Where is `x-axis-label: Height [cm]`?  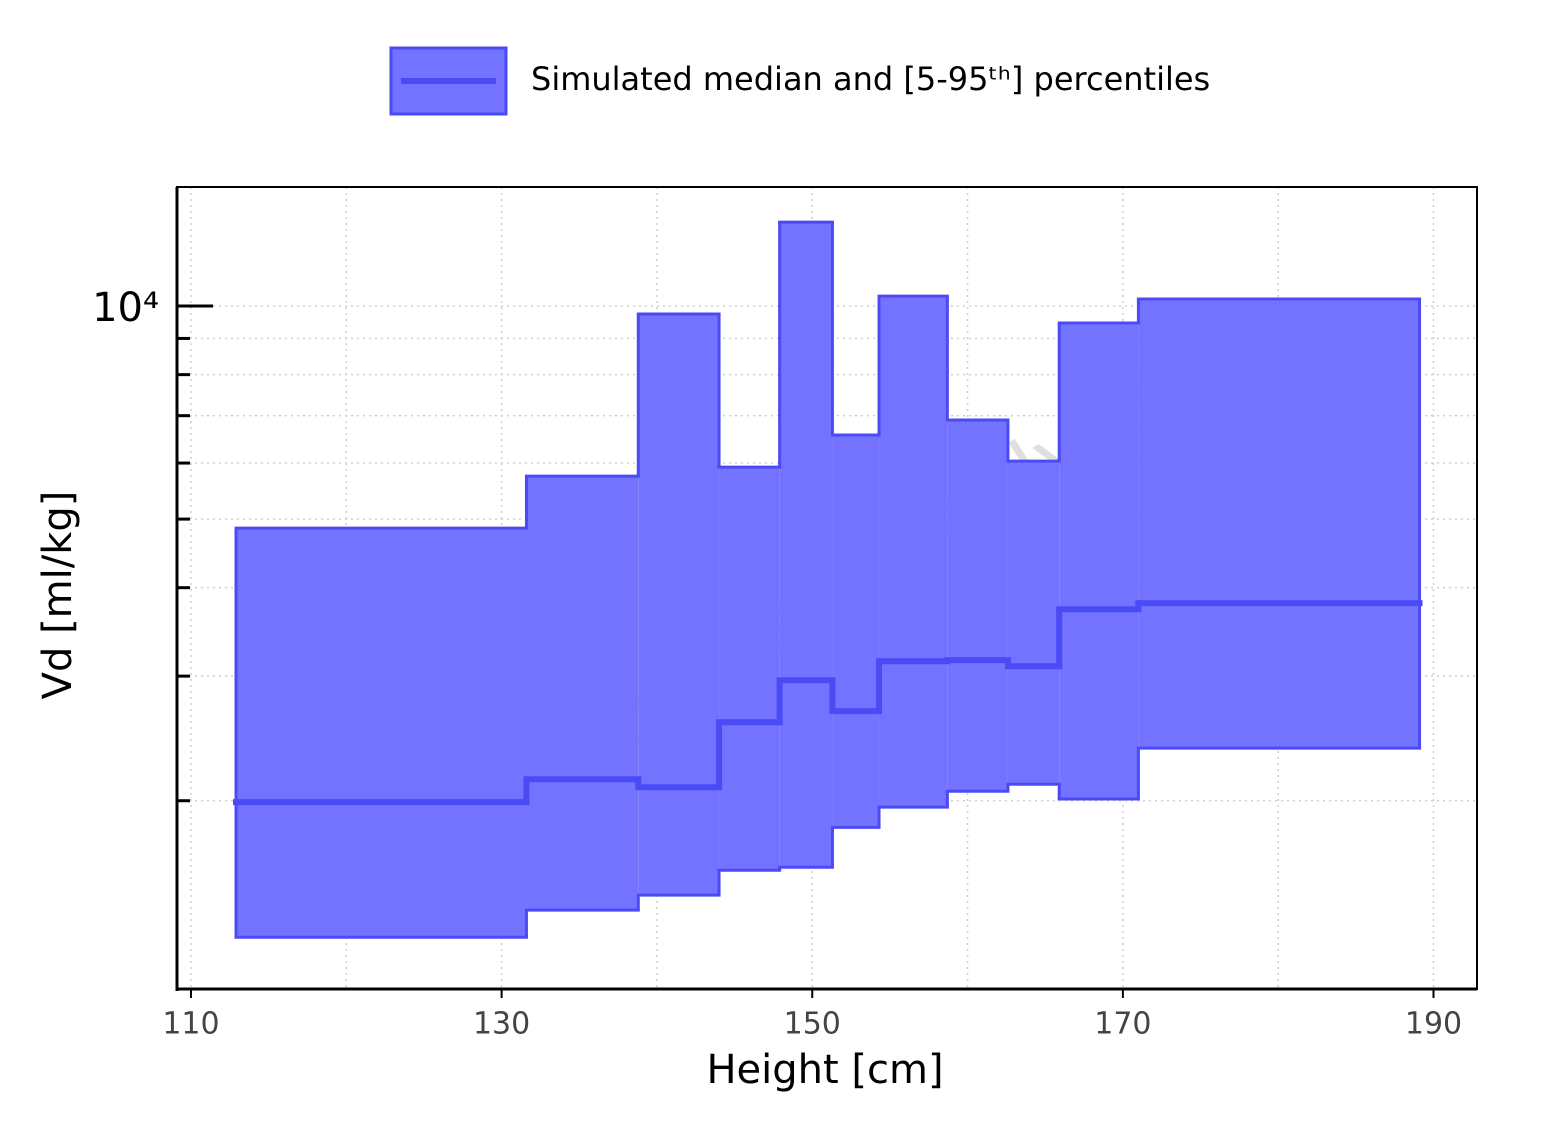
x-axis-label: Height [cm] is located at coordinates (824, 1070).